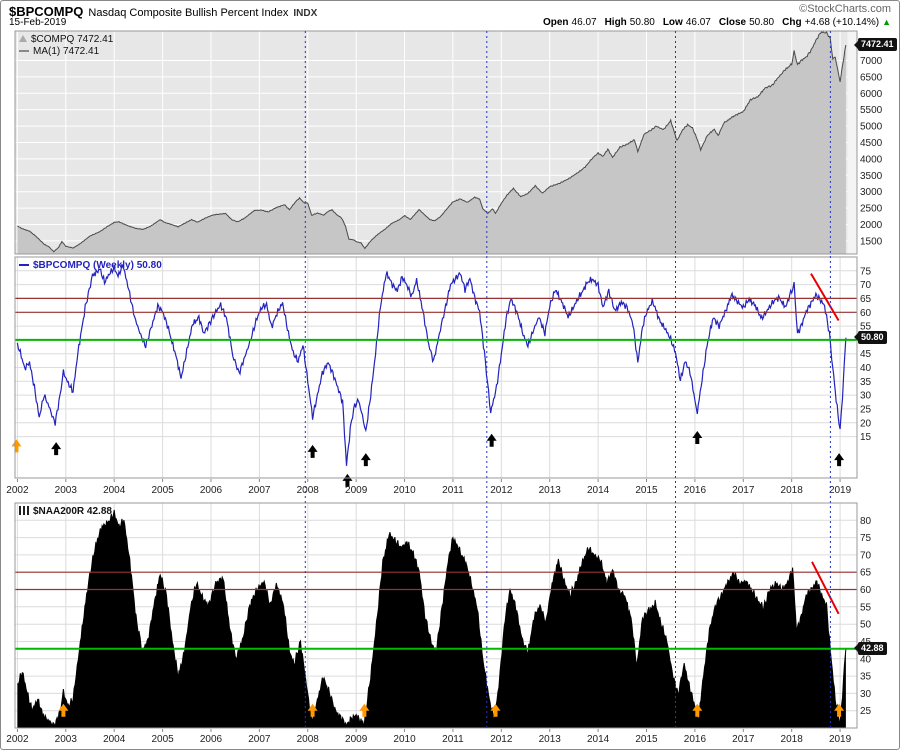 Image resolution: width=900 pixels, height=750 pixels. I want to click on svg-text: 55, so click(866, 327).